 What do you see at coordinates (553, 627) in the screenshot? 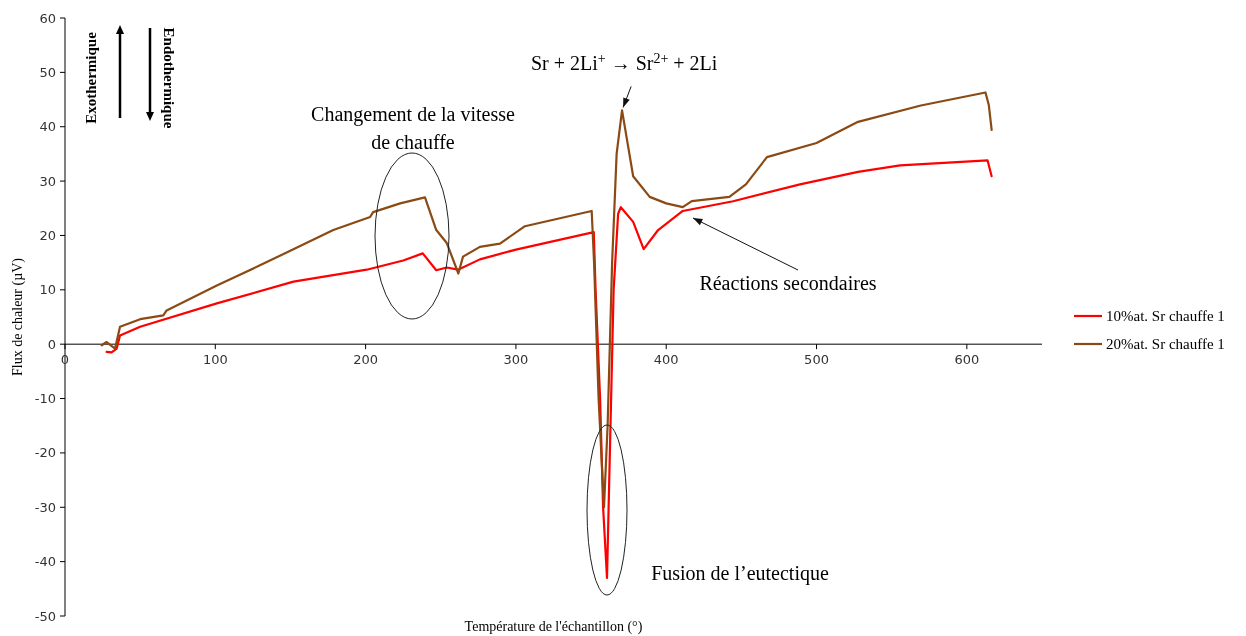
I see `x-axis-title: Température de l'échantillon (°)` at bounding box center [553, 627].